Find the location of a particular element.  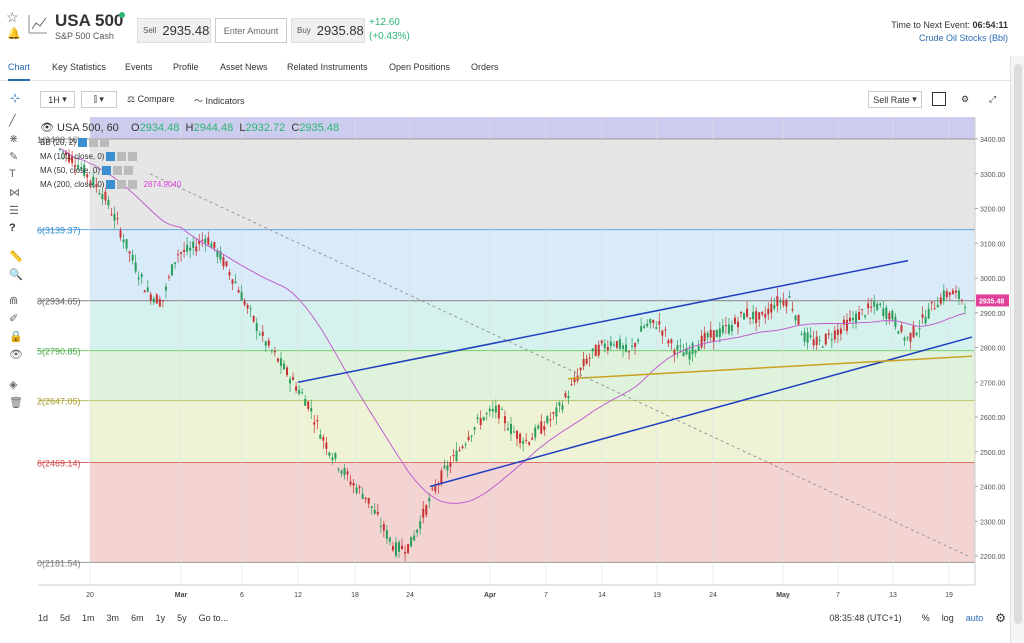

eye-icon: 👁 is located at coordinates (16, 355).